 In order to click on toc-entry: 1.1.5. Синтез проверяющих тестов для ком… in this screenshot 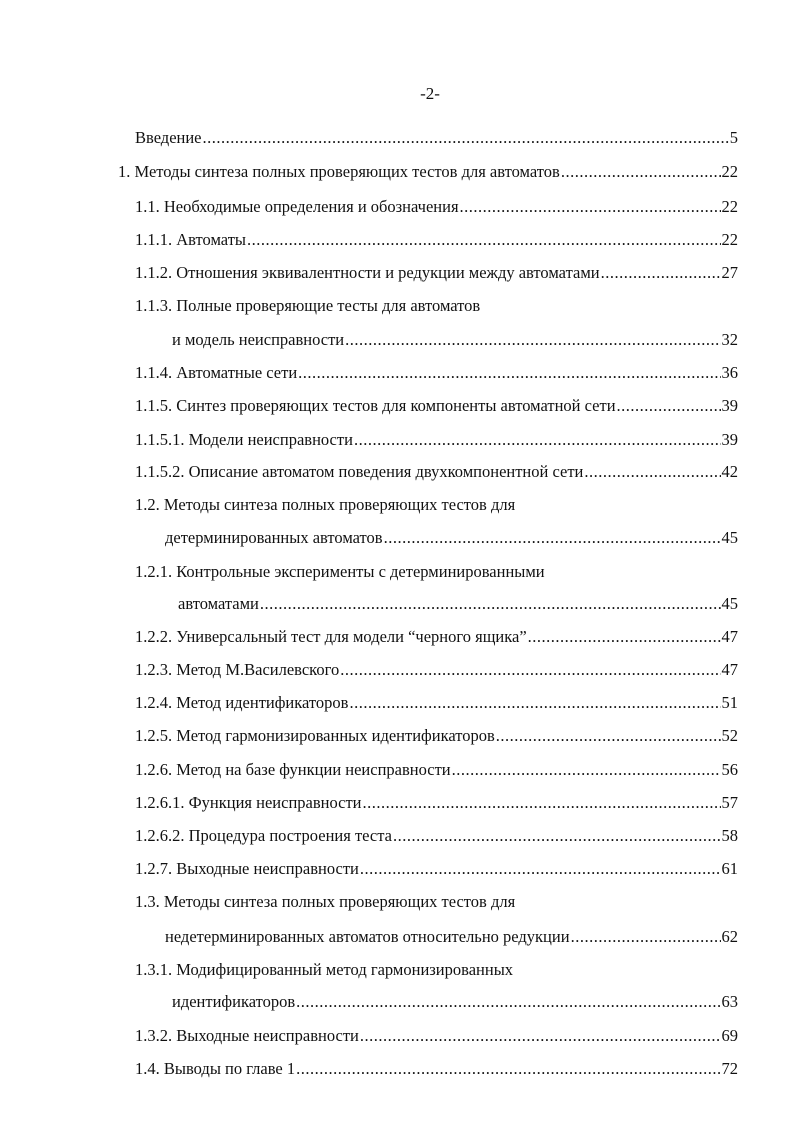, I will do `click(436, 407)`.